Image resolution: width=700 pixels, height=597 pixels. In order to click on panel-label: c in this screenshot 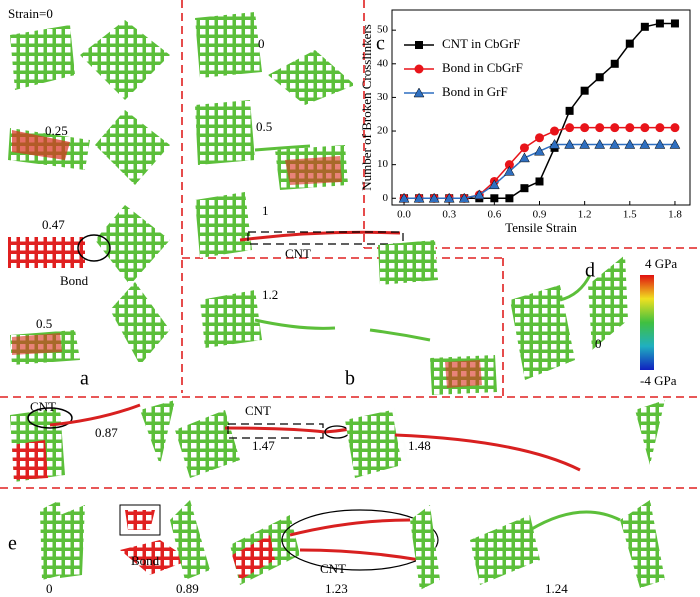, I will do `click(380, 44)`.